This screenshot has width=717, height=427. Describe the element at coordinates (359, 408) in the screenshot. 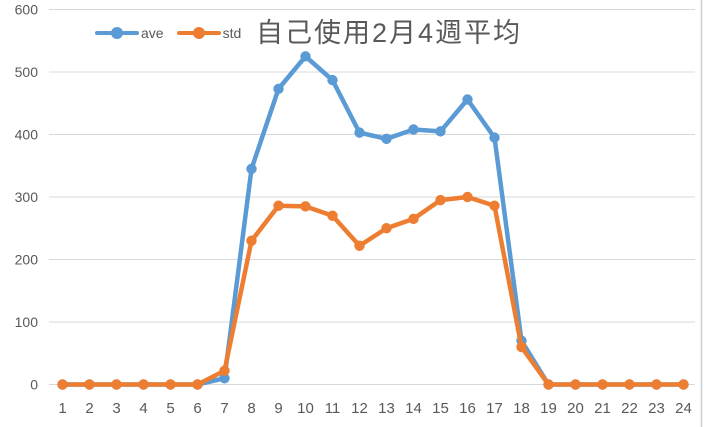

I see `x-tick-label: 12` at that location.